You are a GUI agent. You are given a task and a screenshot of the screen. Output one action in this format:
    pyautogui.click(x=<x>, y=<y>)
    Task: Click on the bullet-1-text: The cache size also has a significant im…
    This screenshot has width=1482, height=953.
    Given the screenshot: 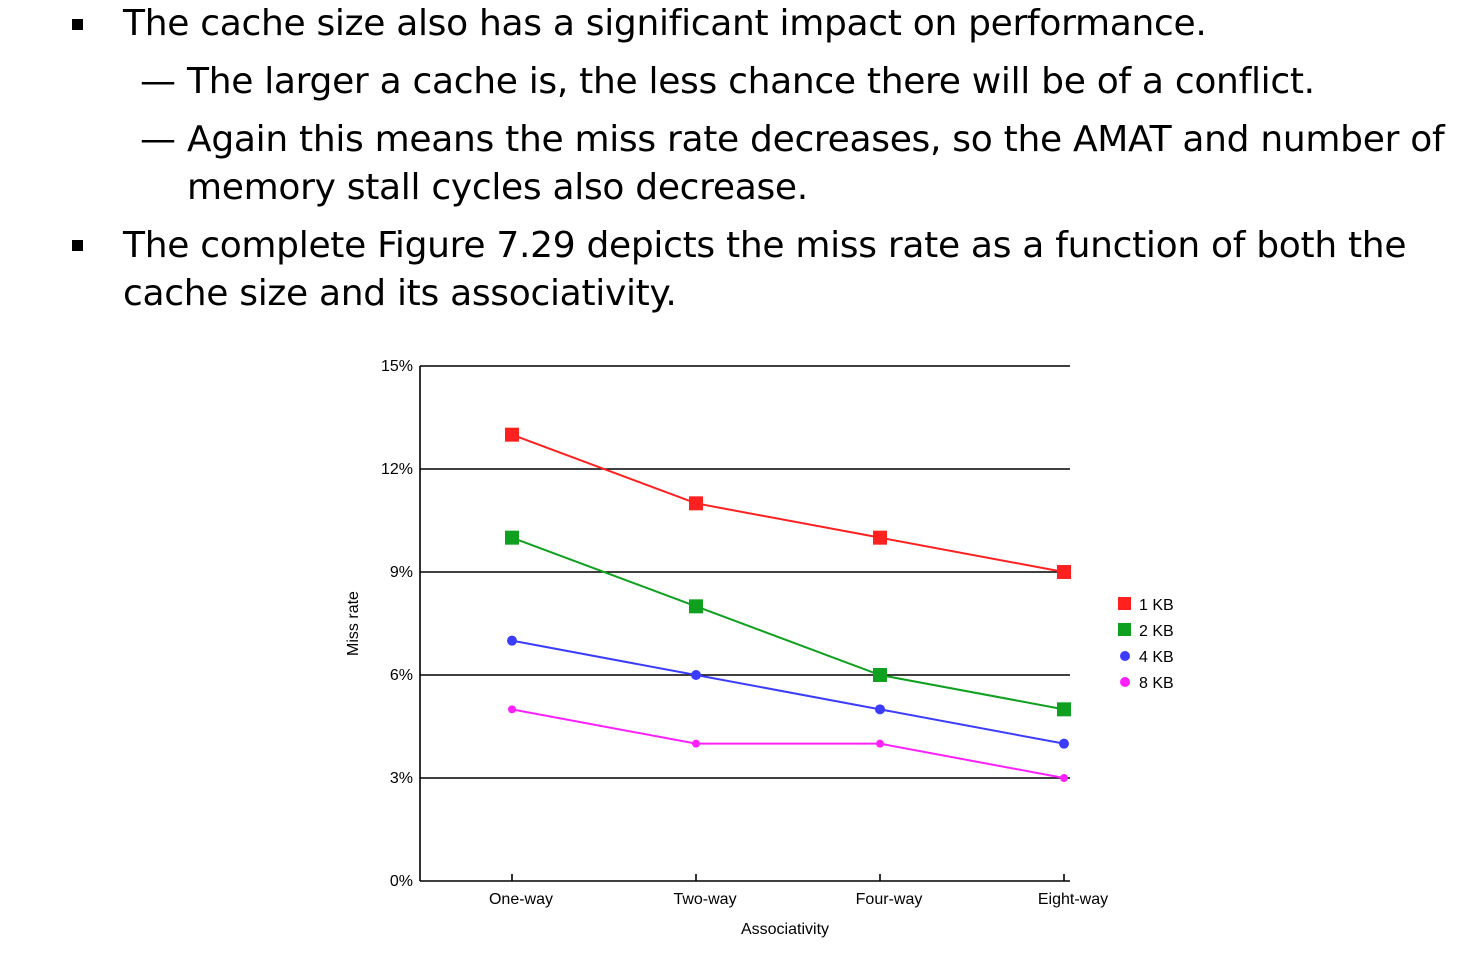 What is the action you would take?
    pyautogui.click(x=665, y=23)
    